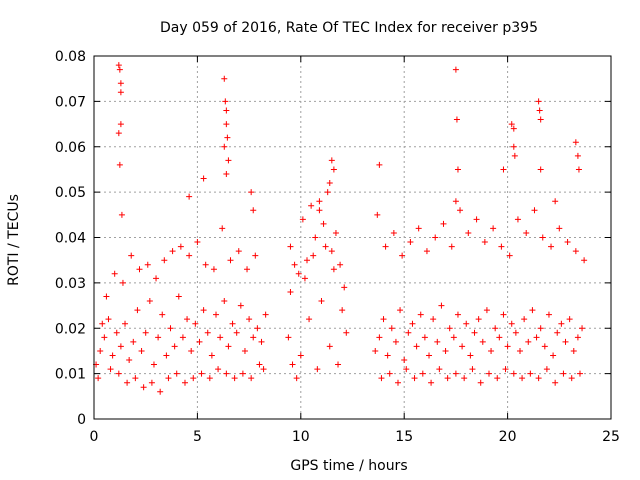 This screenshot has height=480, width=640. Describe the element at coordinates (404, 437) in the screenshot. I see `x-tick-label: 15` at that location.